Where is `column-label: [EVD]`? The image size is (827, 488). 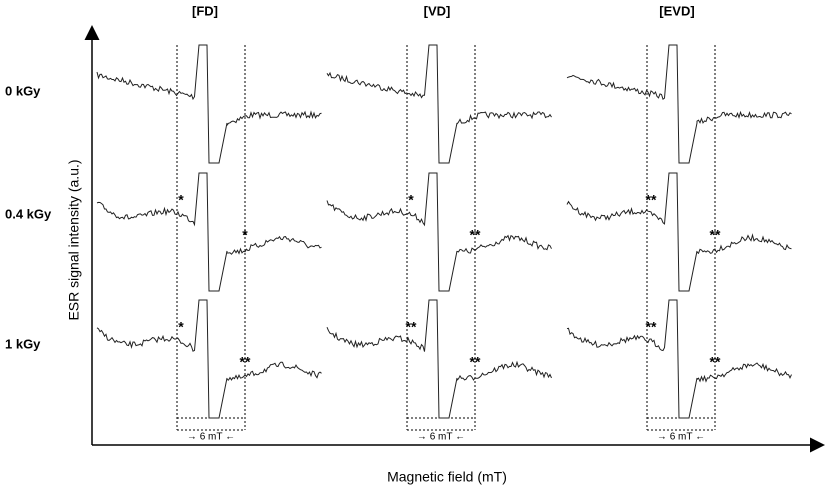 column-label: [EVD] is located at coordinates (676, 10).